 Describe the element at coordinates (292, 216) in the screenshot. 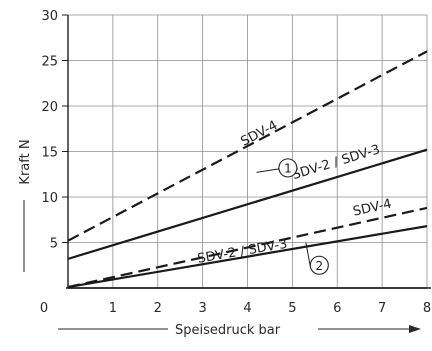

I see `callout-markers: 12` at that location.